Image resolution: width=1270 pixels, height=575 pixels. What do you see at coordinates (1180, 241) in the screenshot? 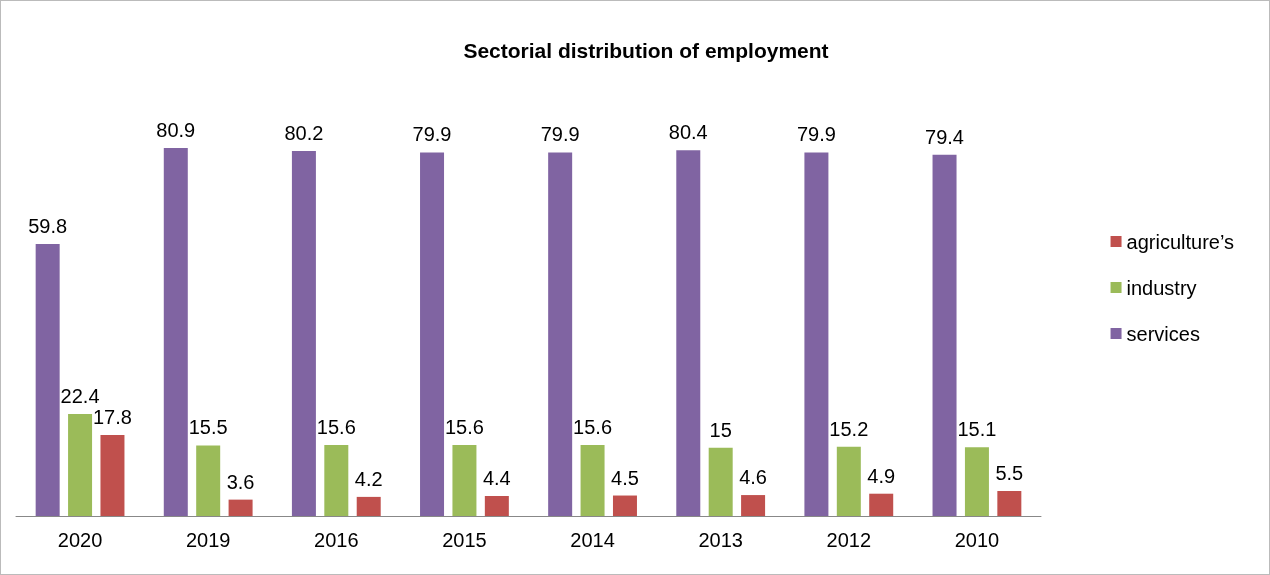
I see `legend-label: agriculture’s` at bounding box center [1180, 241].